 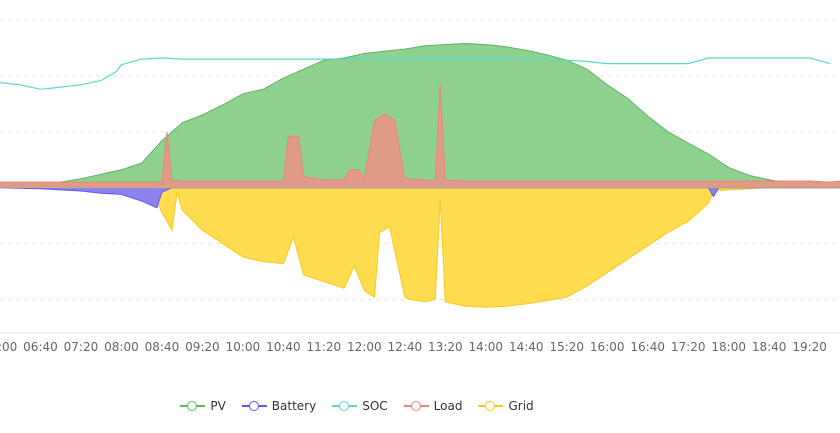 What do you see at coordinates (202, 347) in the screenshot?
I see `x-tick-label: 09:20` at bounding box center [202, 347].